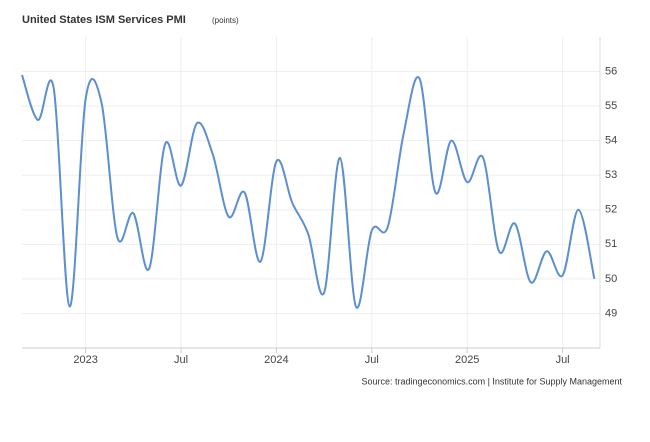 Image resolution: width=650 pixels, height=442 pixels. Describe the element at coordinates (611, 313) in the screenshot. I see `y-tick-label: 49` at that location.